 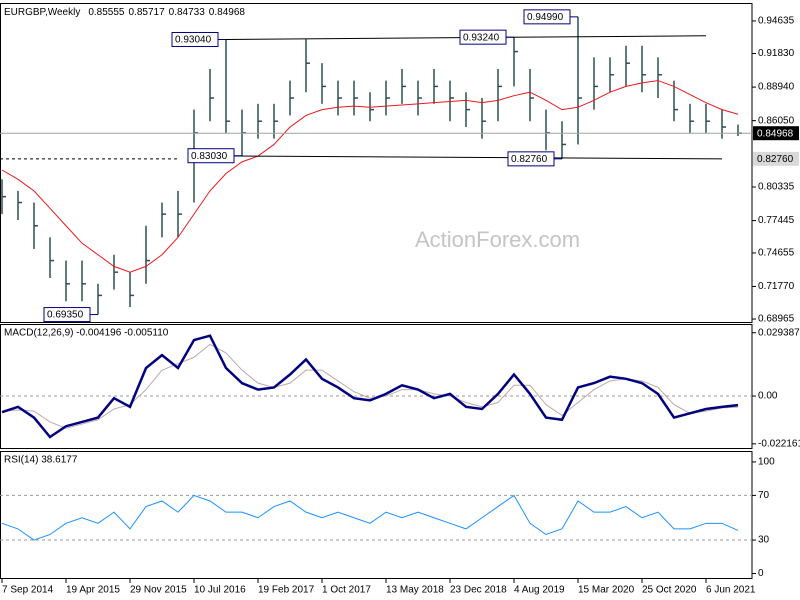 What do you see at coordinates (415, 590) in the screenshot?
I see `x-tick-label: 13 May 2018` at bounding box center [415, 590].